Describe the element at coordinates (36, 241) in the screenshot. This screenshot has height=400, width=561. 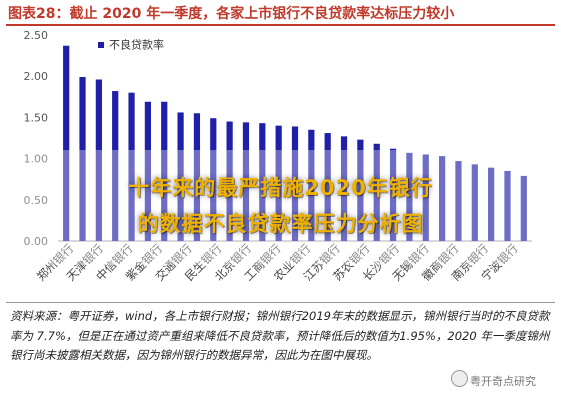
I see `y-tick-label: 0.00` at that location.